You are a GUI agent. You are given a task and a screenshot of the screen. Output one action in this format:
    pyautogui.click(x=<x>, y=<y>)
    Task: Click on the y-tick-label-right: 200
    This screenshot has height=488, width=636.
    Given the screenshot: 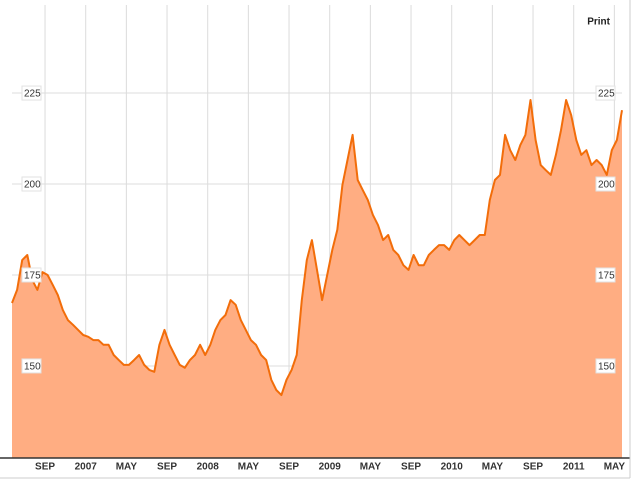 What is the action you would take?
    pyautogui.click(x=606, y=185)
    